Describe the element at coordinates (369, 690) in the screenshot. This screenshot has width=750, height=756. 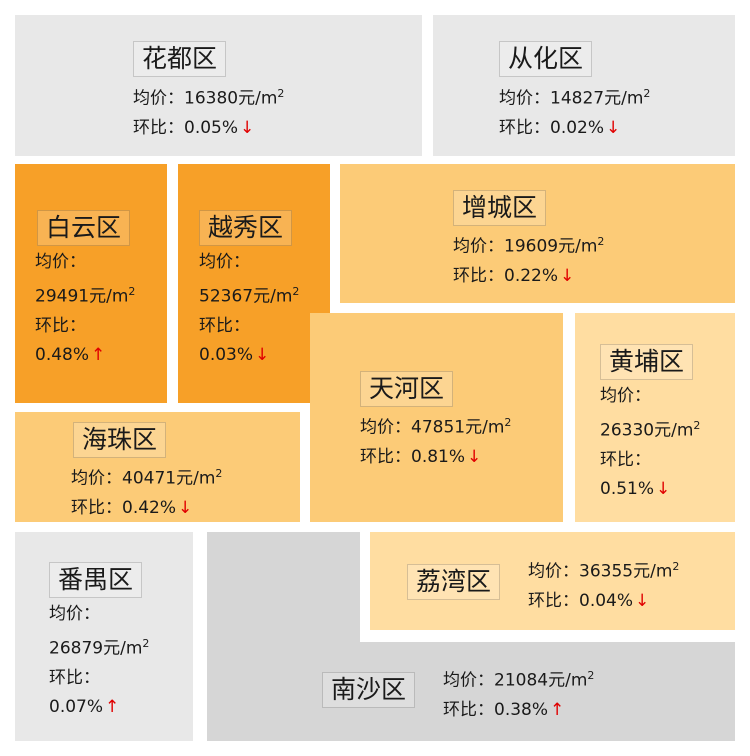
I see `district-name: 南沙区` at that location.